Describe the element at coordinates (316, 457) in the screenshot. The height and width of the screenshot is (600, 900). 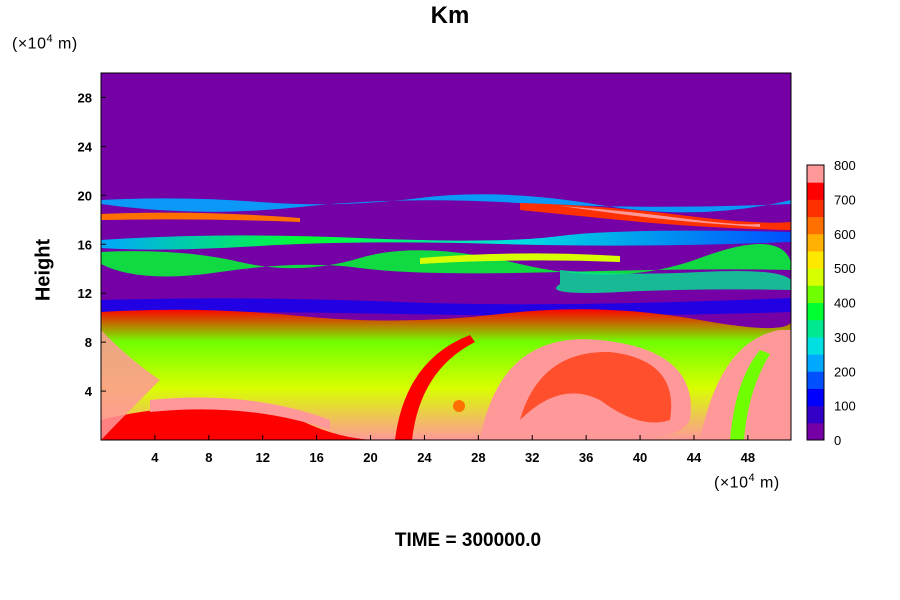
I see `x-tick-label: 16` at that location.